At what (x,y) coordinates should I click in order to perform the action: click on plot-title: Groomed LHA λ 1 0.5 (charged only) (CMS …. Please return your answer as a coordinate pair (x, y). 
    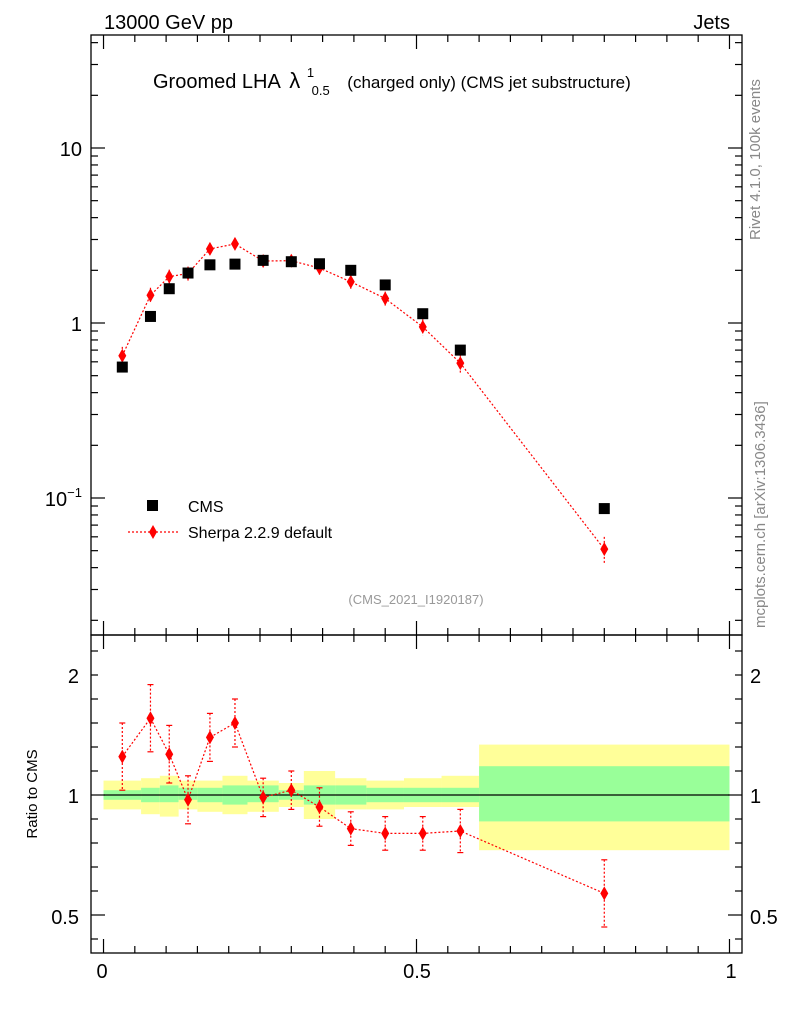
    Looking at the image, I should click on (392, 80).